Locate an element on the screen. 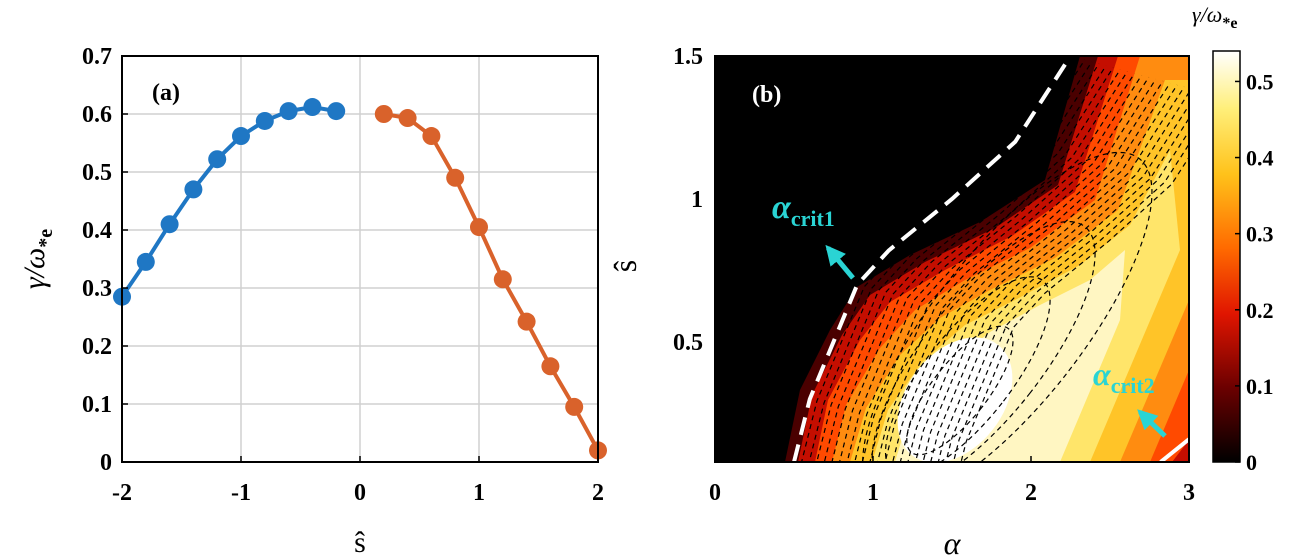 The height and width of the screenshot is (560, 1300). heat-peak is located at coordinates (955, 399).